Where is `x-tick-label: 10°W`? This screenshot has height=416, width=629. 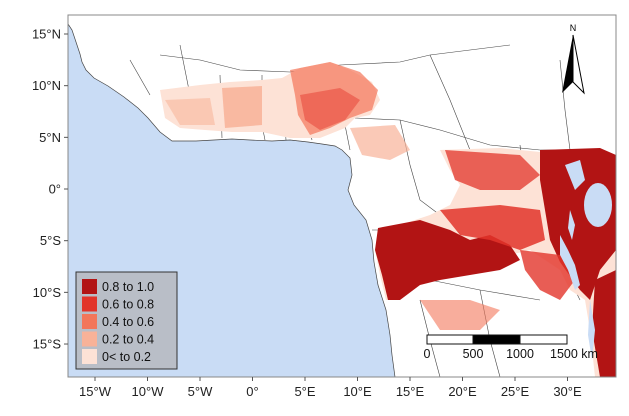
x-tick-label: 10°W is located at coordinates (148, 391).